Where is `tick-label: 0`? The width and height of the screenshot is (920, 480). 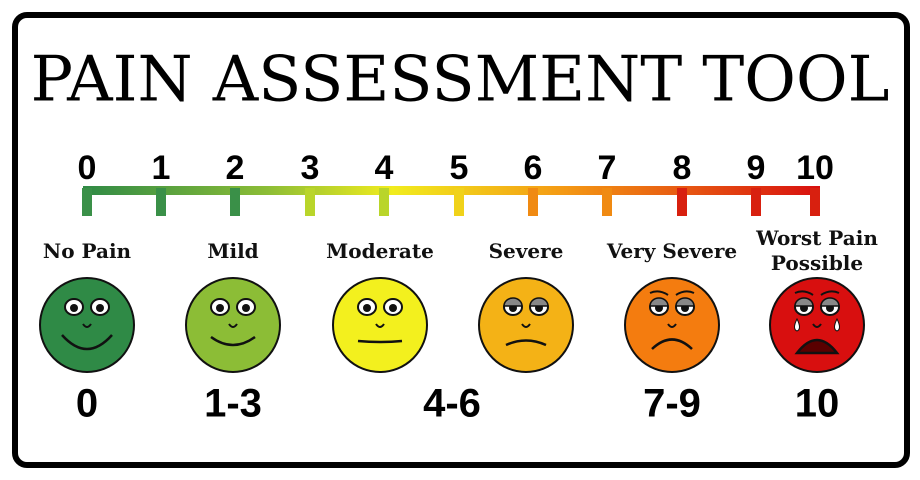 tick-label: 0 is located at coordinates (87, 168).